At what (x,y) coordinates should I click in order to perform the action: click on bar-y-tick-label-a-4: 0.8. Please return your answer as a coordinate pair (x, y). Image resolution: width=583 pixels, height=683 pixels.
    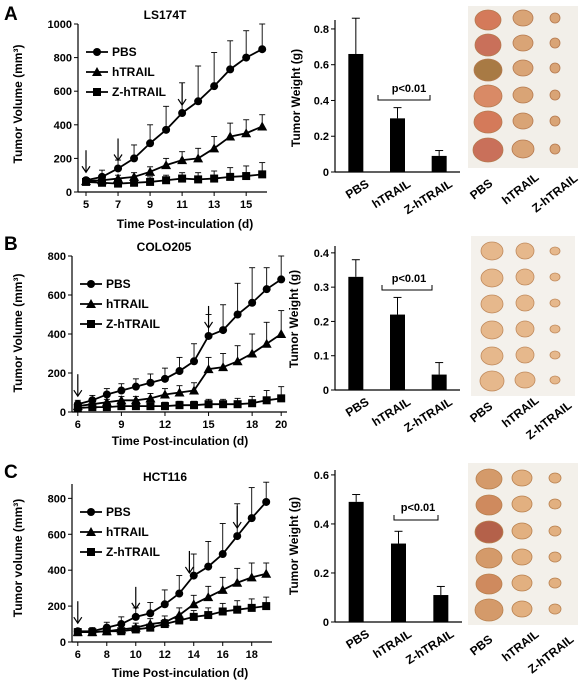
    Looking at the image, I should click on (321, 30).